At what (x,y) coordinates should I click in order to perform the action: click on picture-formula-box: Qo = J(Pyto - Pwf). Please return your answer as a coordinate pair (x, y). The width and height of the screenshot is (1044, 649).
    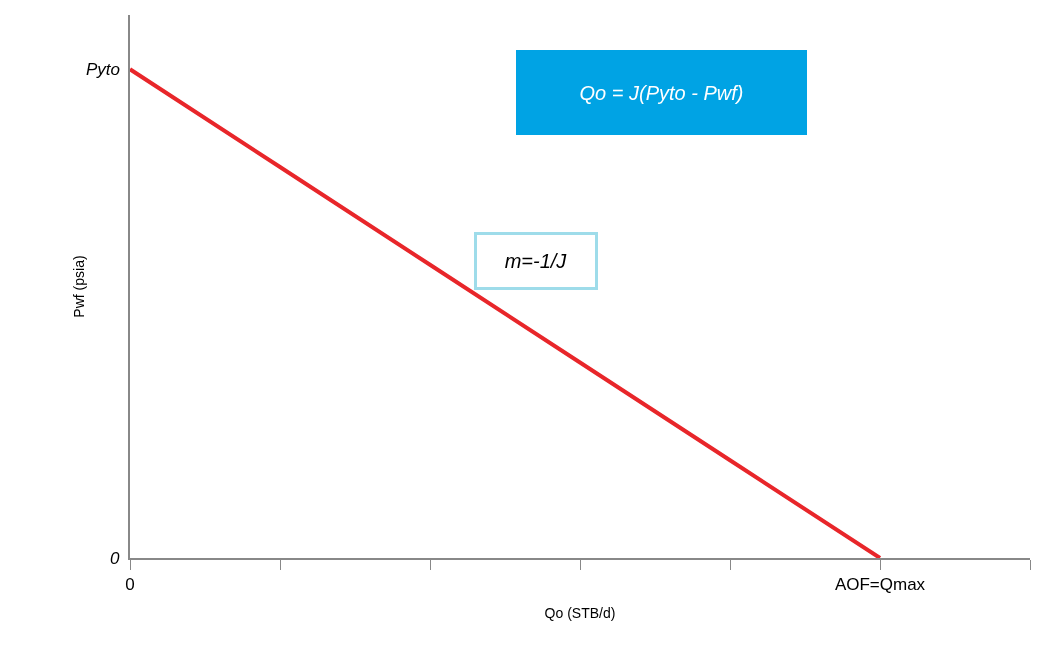
    Looking at the image, I should click on (661, 92).